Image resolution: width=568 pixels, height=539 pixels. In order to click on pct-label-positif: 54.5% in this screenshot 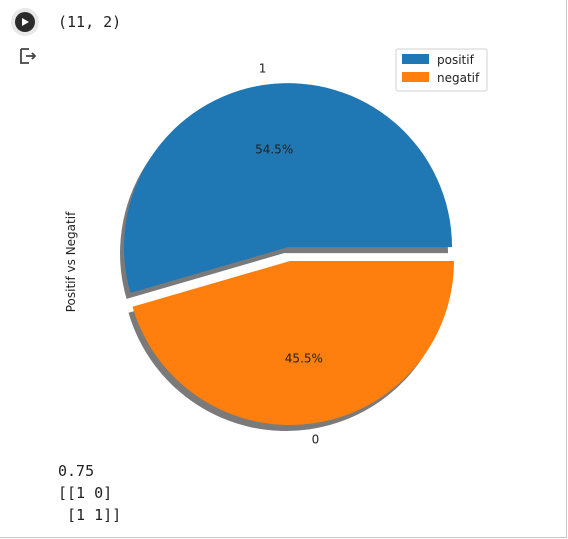, I will do `click(274, 150)`.